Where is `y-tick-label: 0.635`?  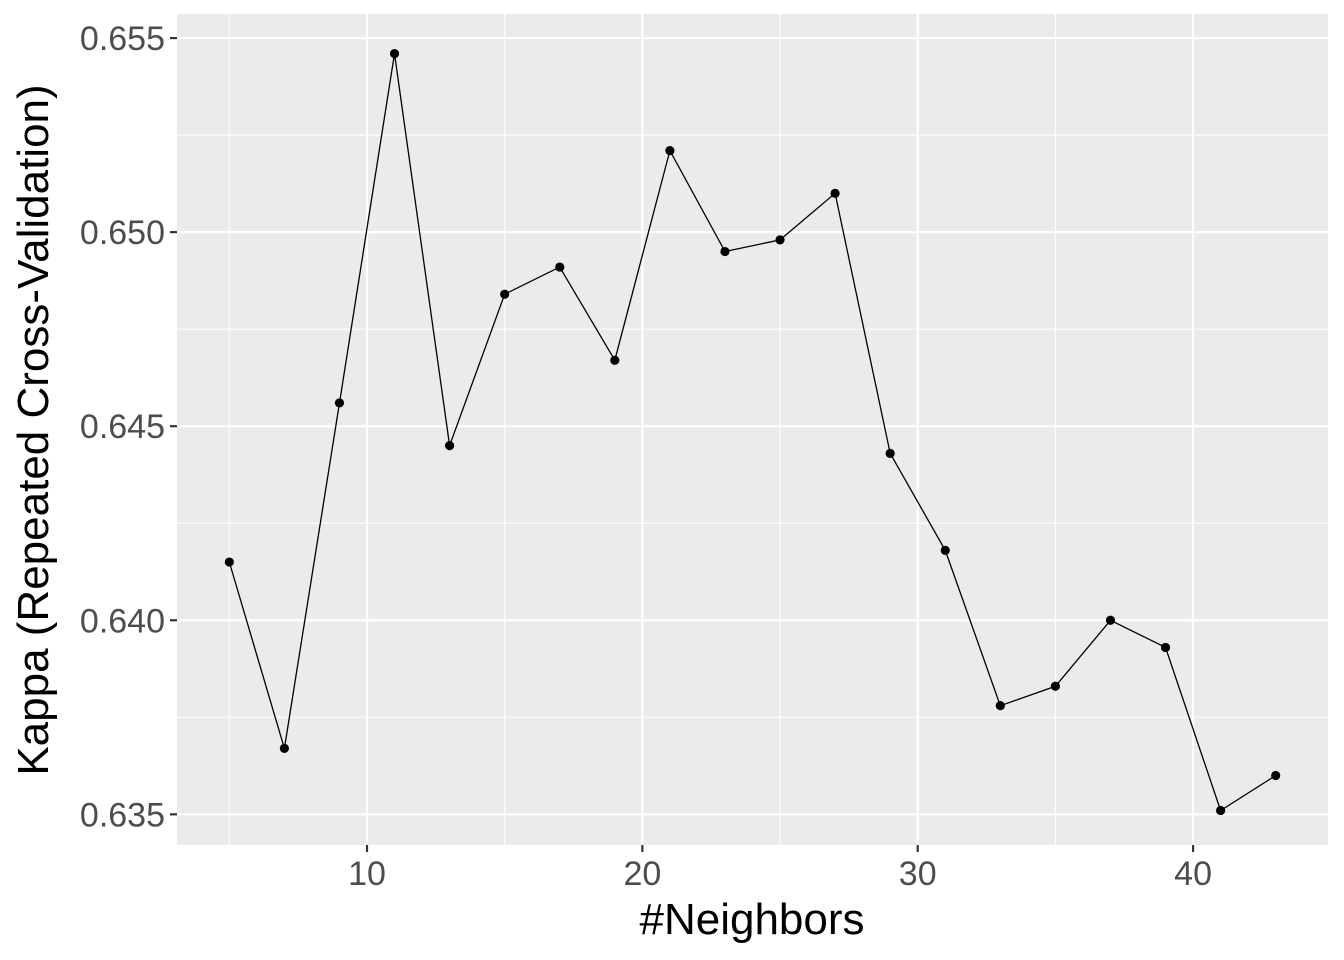 y-tick-label: 0.635 is located at coordinates (122, 815).